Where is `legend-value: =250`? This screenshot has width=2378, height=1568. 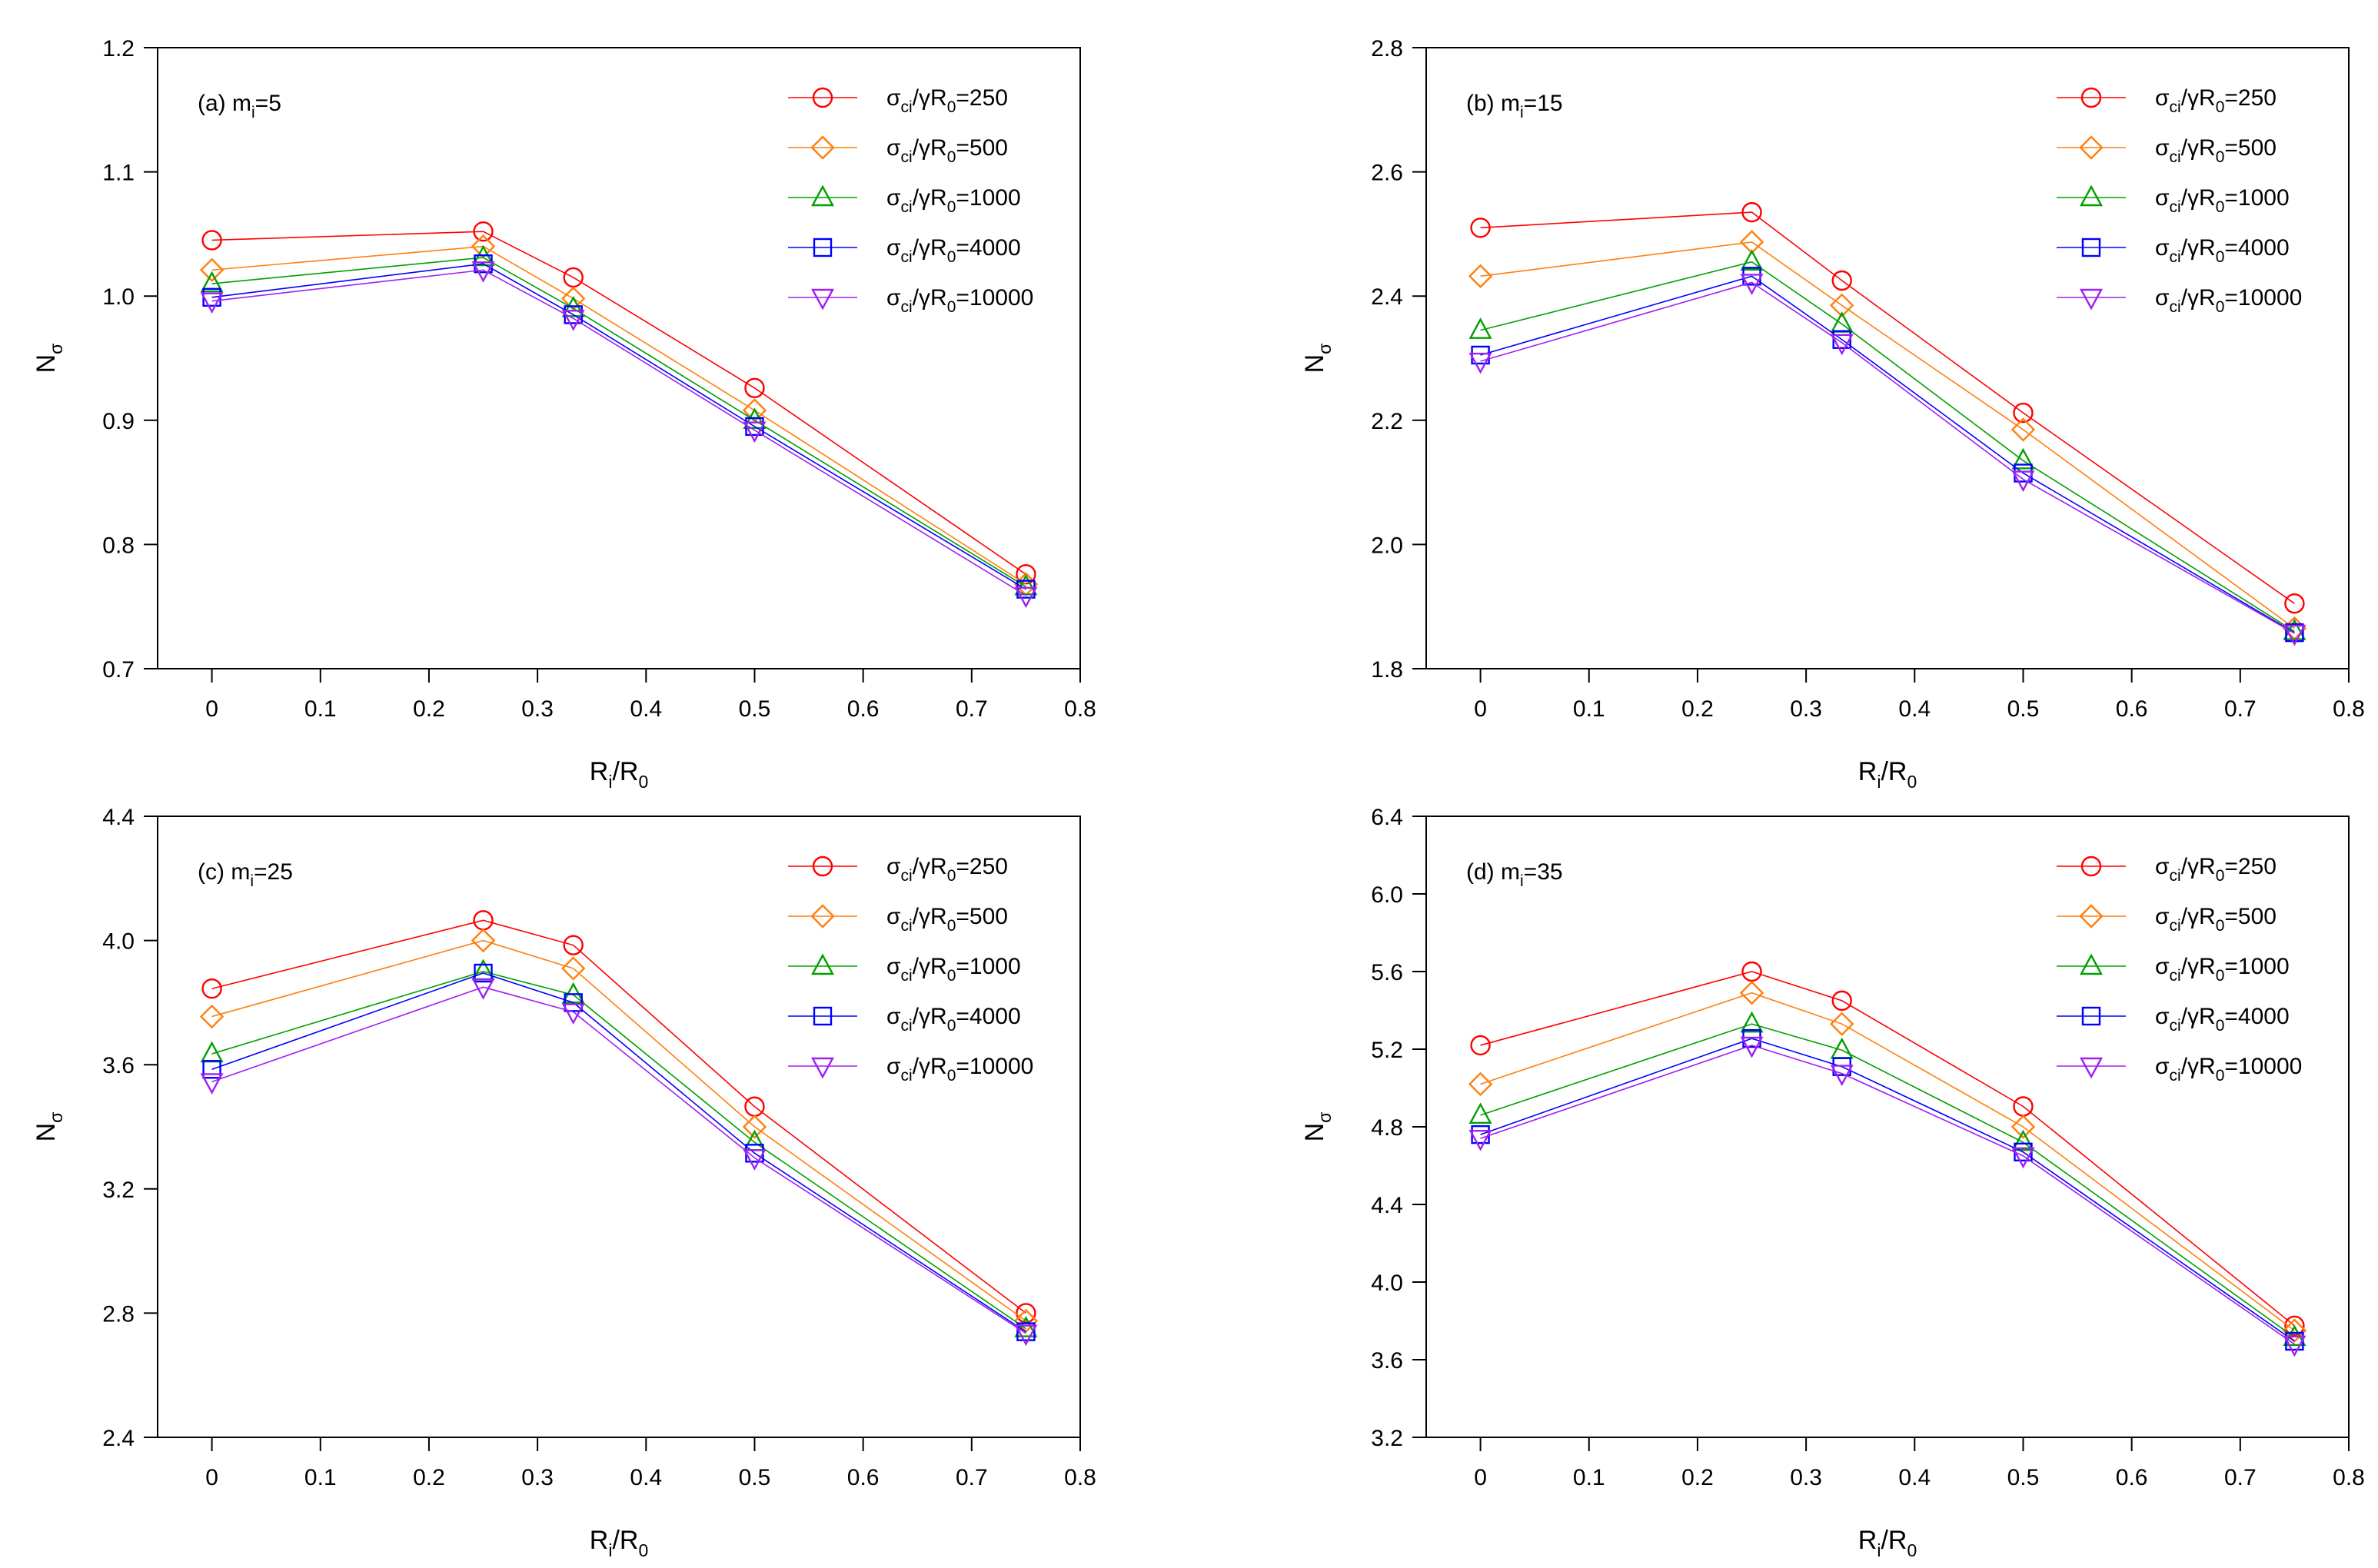
legend-value: =250 is located at coordinates (2250, 867).